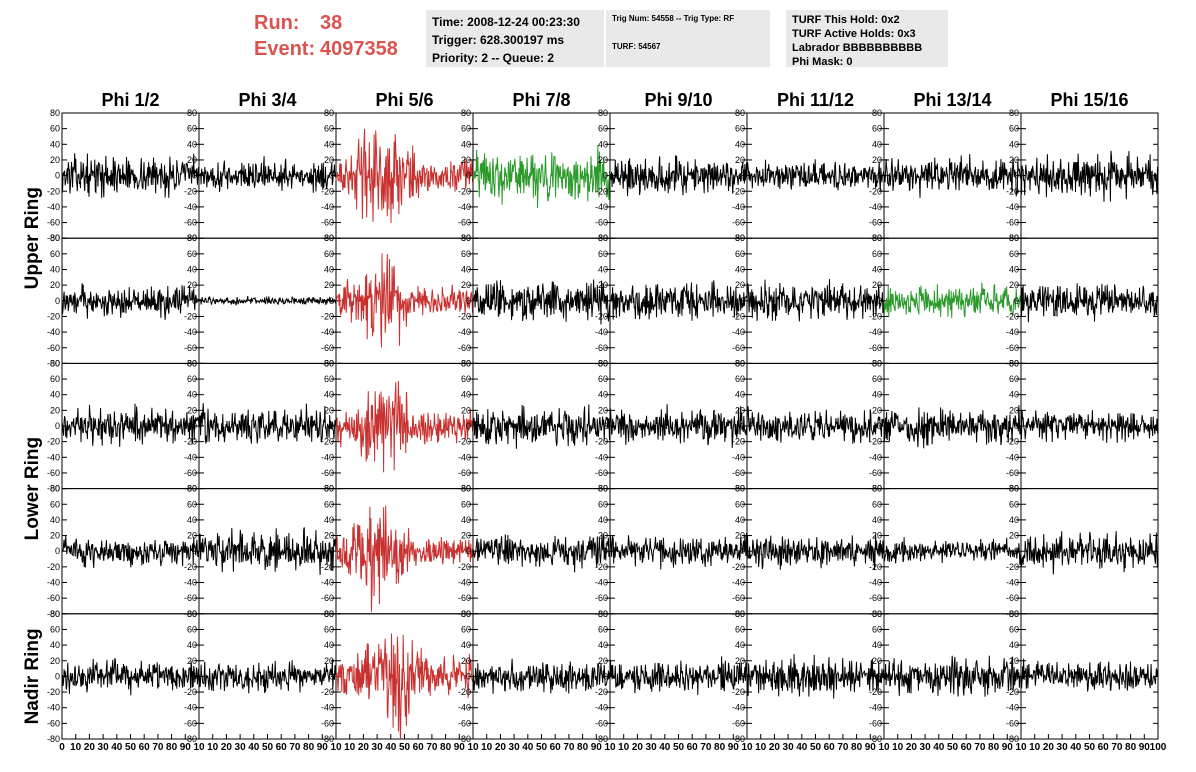 The height and width of the screenshot is (772, 1196). What do you see at coordinates (32, 238) in the screenshot?
I see `row-label: Upper Ring` at bounding box center [32, 238].